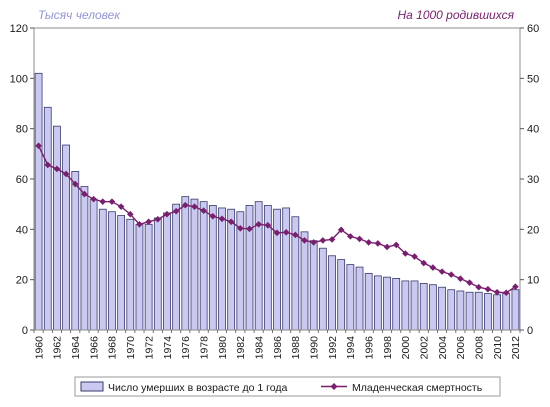 This screenshot has width=550, height=407. What do you see at coordinates (378, 243) in the screenshot?
I see `point-1997` at bounding box center [378, 243].